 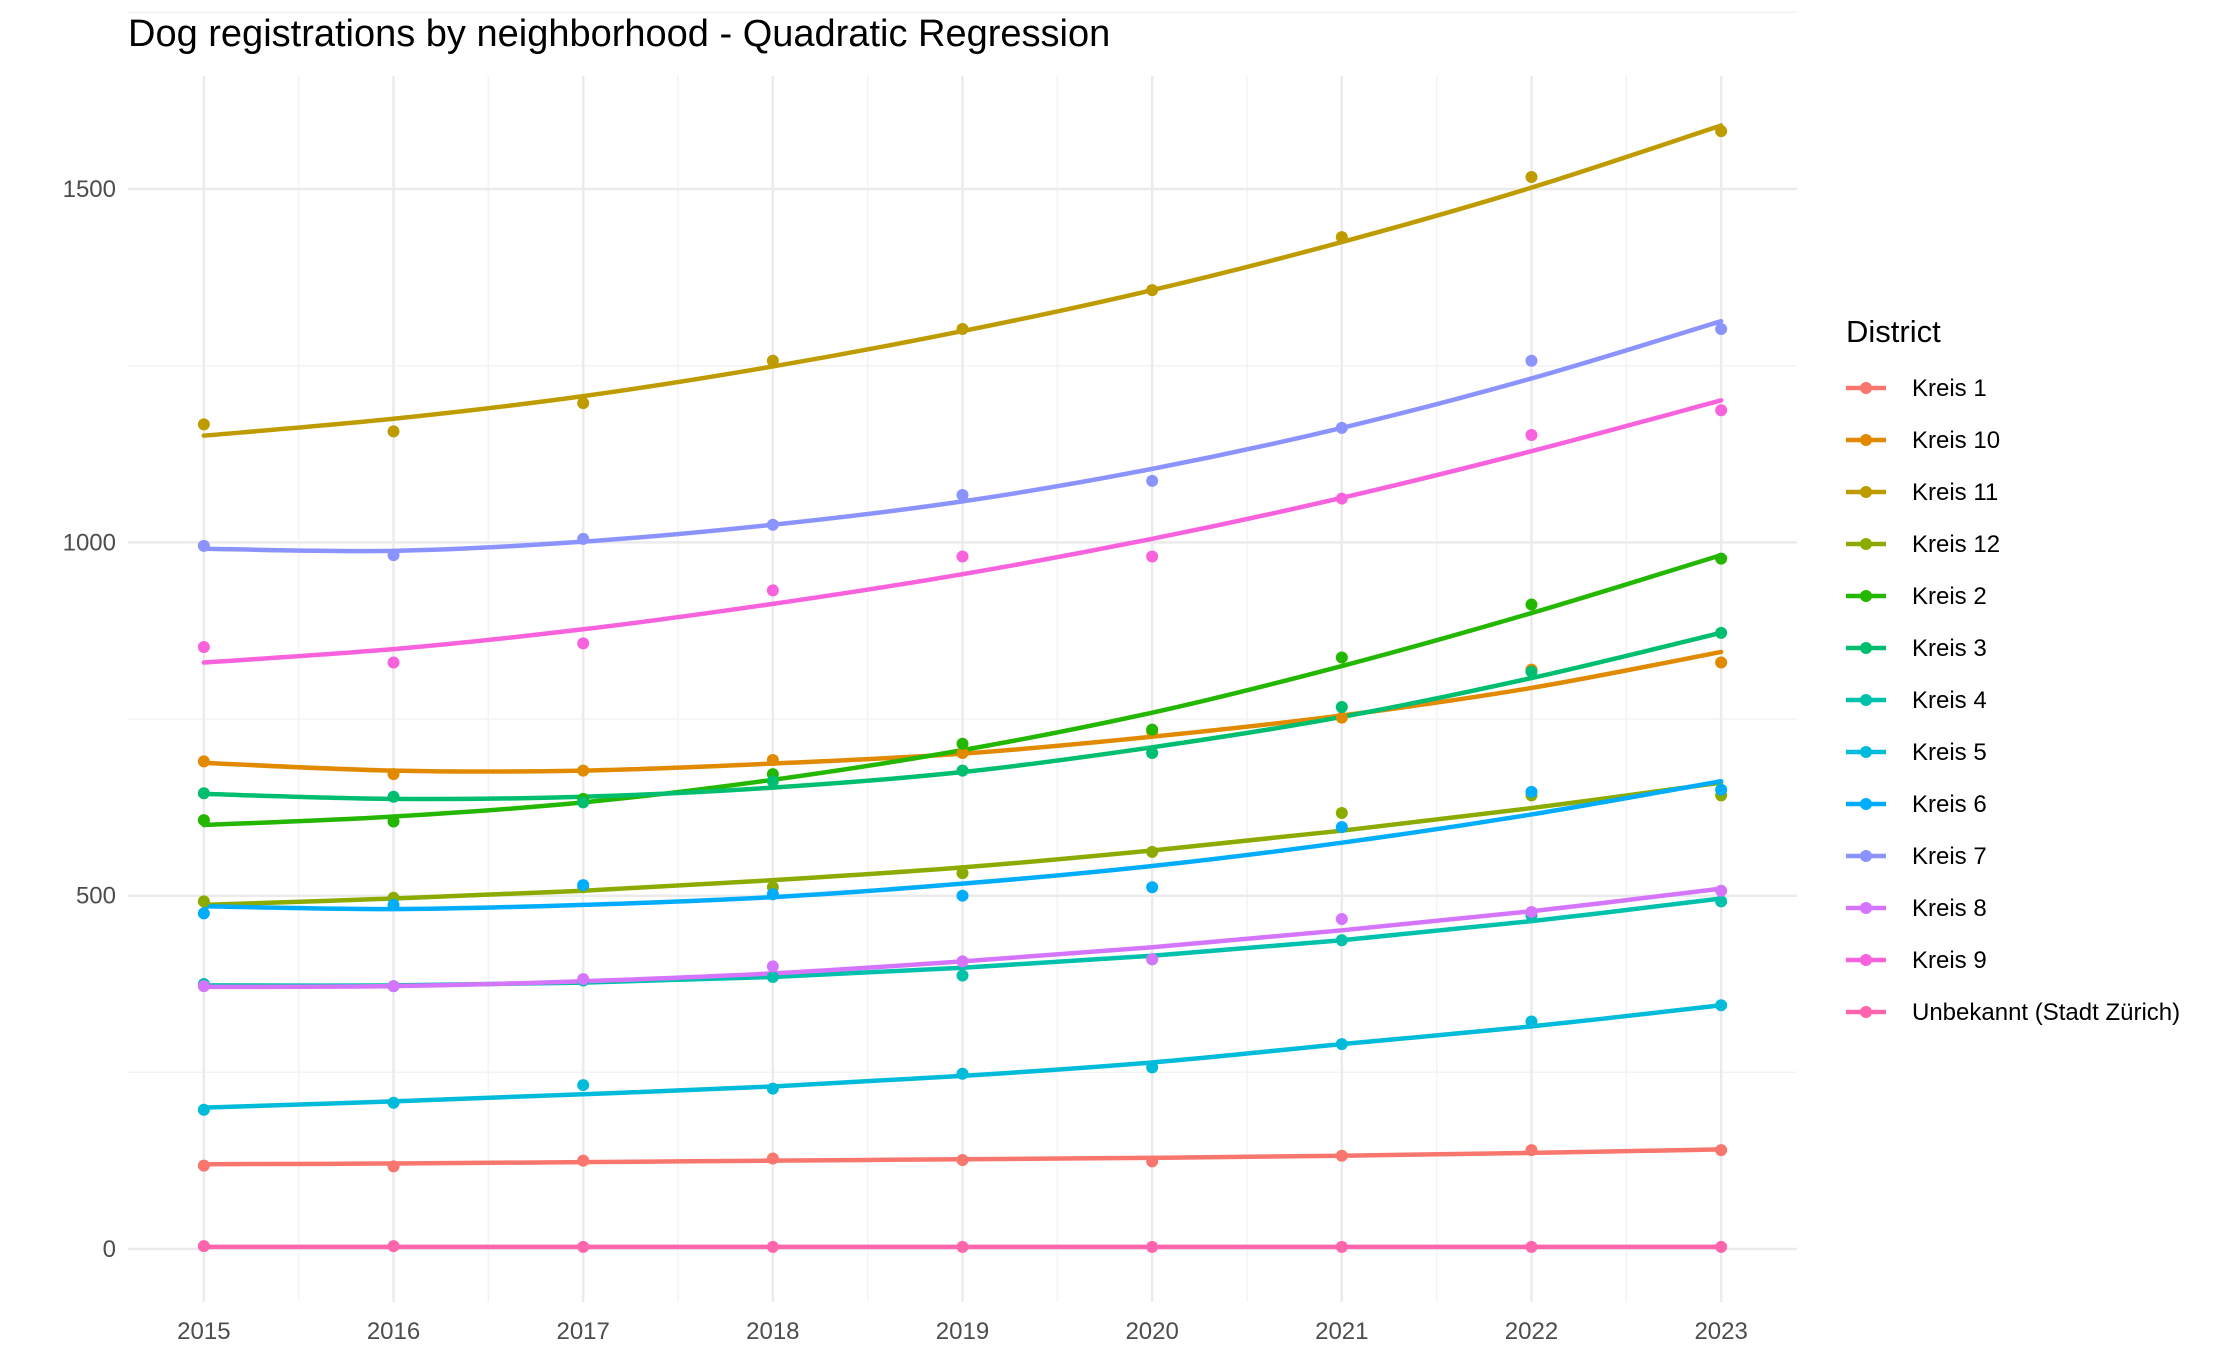 I want to click on y-tick-label: 500, so click(x=96, y=896).